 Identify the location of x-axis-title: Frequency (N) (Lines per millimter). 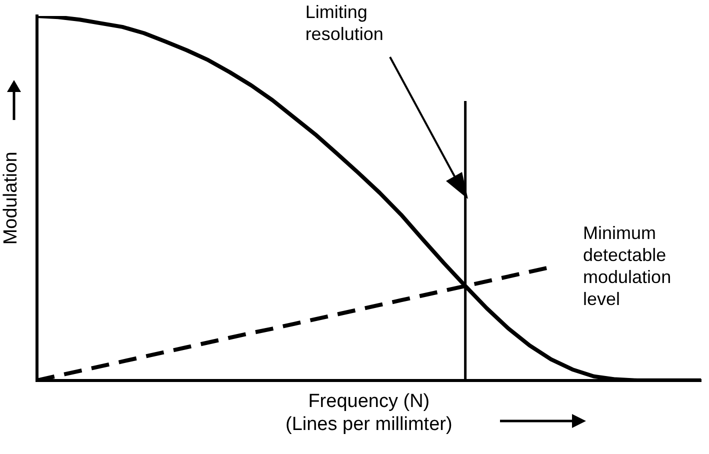
(368, 413).